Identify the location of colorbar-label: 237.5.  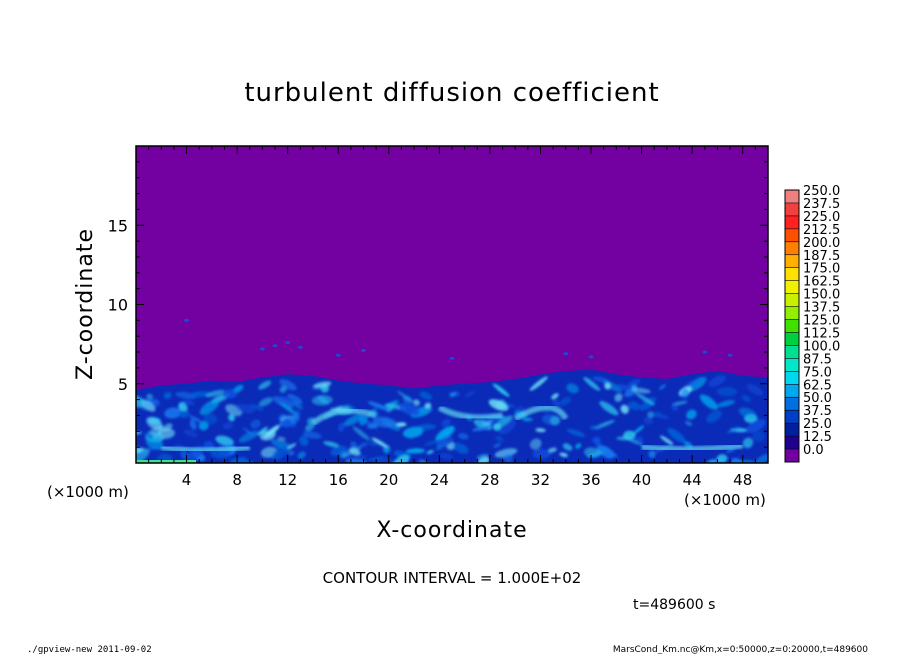
(821, 204).